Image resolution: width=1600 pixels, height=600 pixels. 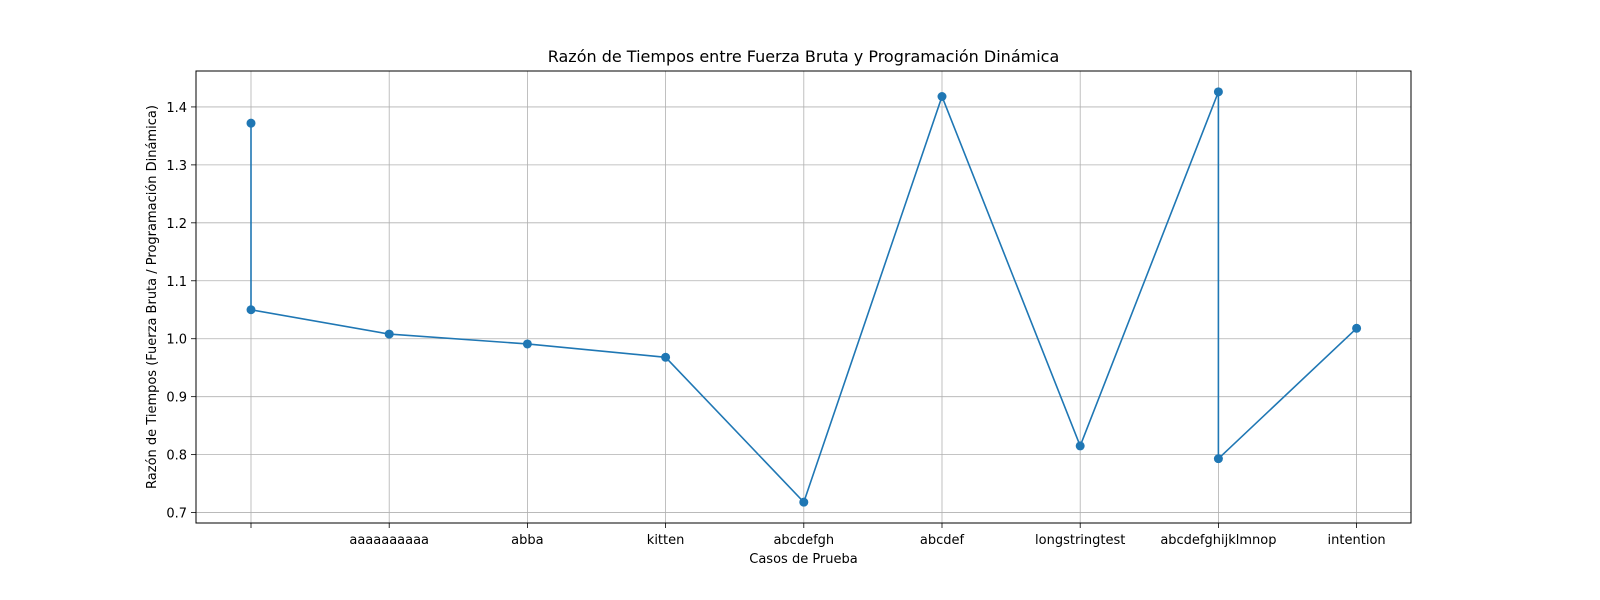 I want to click on x-tick-label: longstringtest, so click(x=1080, y=540).